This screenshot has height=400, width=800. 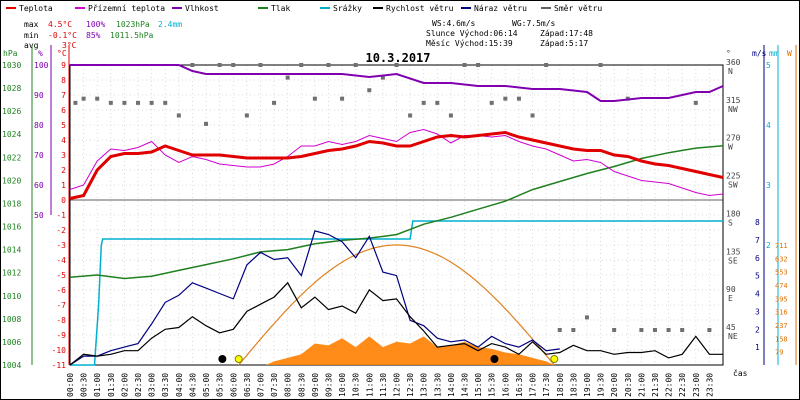 I want to click on wind-tick-label: 4, so click(x=757, y=294).